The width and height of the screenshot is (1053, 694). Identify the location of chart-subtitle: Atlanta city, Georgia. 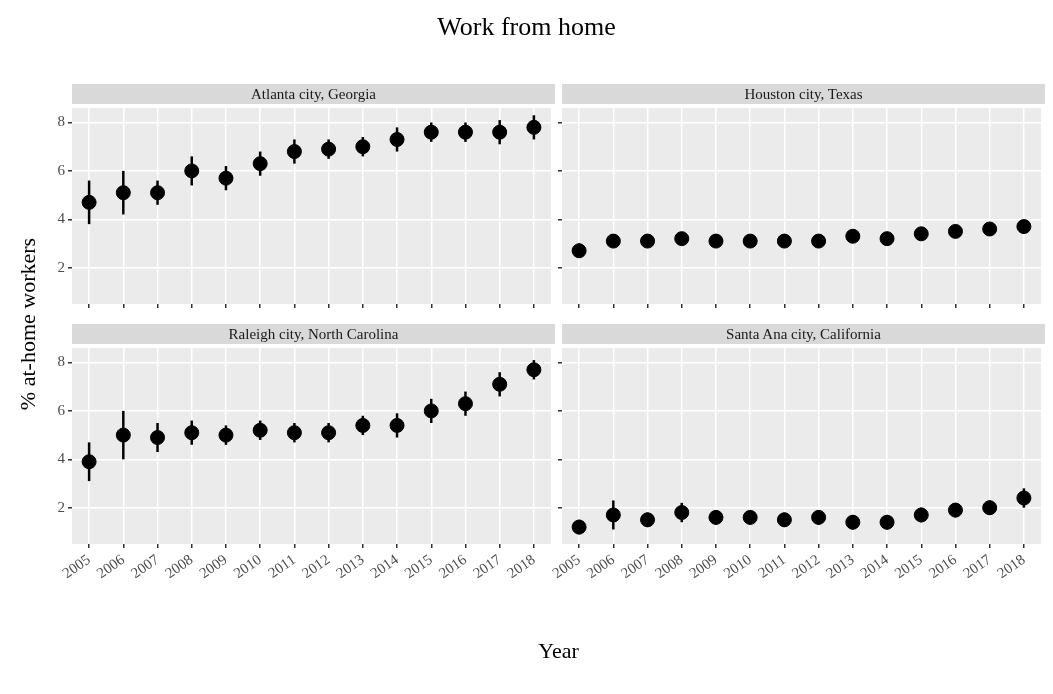
(313, 94).